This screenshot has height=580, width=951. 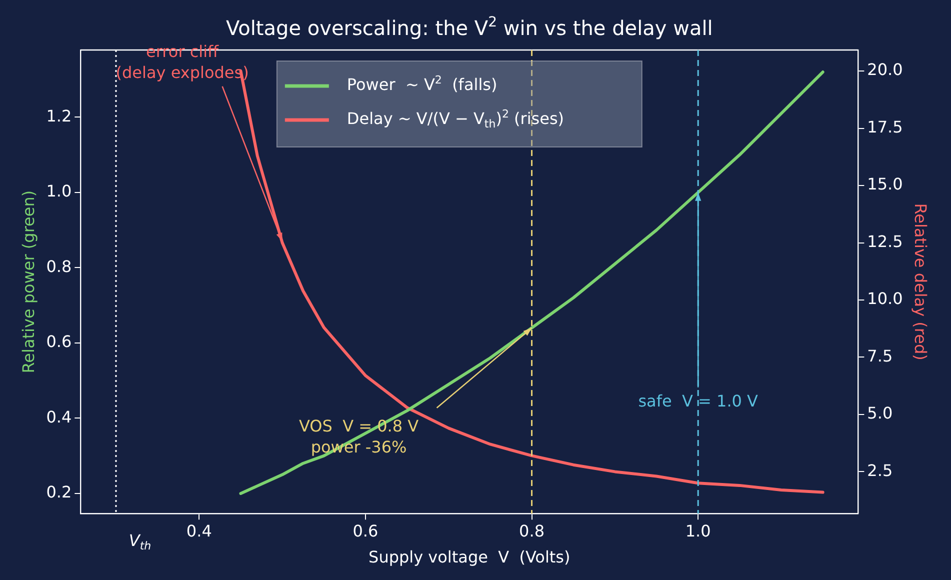 What do you see at coordinates (885, 126) in the screenshot?
I see `y2-tick-label: 17.5` at bounding box center [885, 126].